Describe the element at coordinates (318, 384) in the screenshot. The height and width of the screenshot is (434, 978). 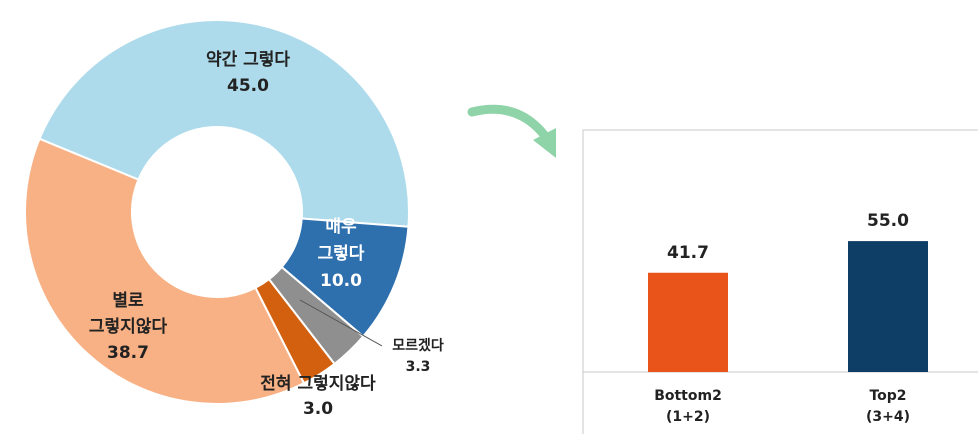
I see `segment-label: 전혀 그렇지않다` at that location.